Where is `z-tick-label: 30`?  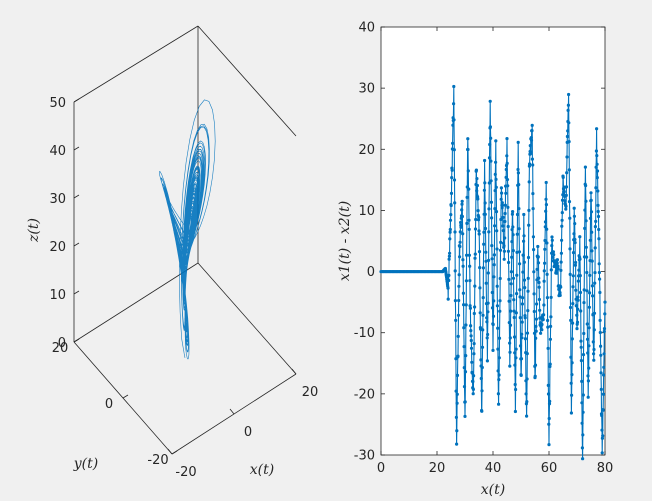
z-tick-label: 30 is located at coordinates (57, 199).